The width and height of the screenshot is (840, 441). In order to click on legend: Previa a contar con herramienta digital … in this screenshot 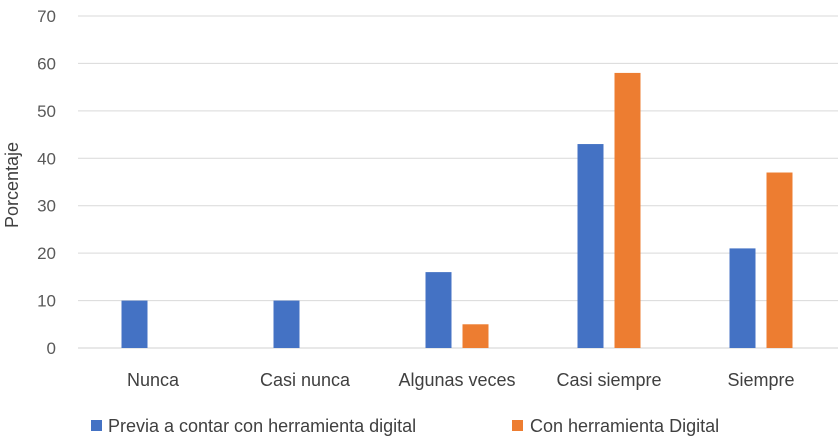, I will do `click(405, 426)`.